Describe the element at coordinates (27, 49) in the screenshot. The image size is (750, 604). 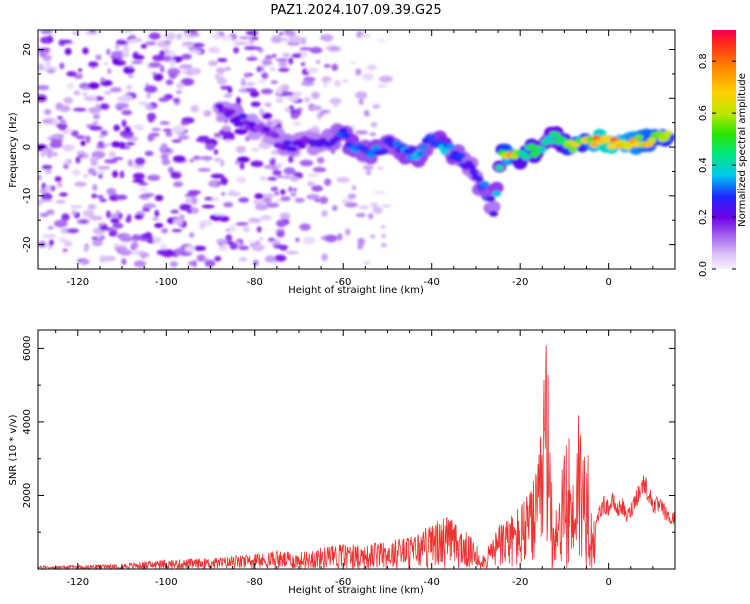
I see `y-tick-label: 20` at that location.